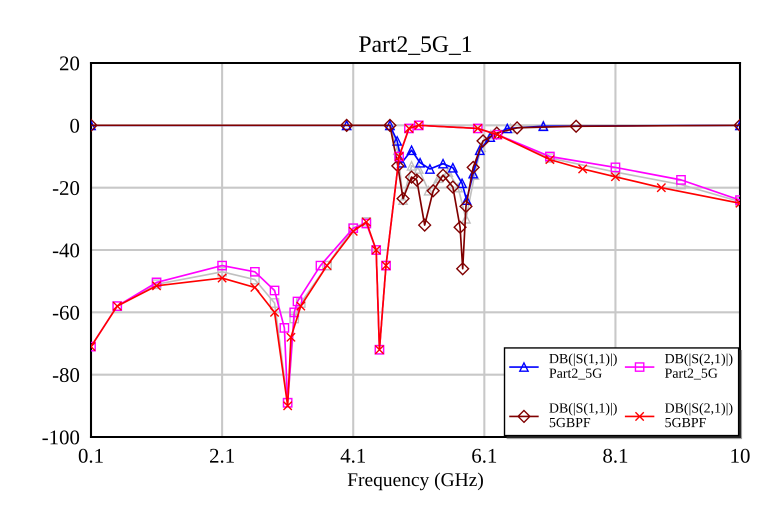 The height and width of the screenshot is (522, 774). Describe the element at coordinates (415, 481) in the screenshot. I see `x-axis-title: Frequency (GHz)` at that location.